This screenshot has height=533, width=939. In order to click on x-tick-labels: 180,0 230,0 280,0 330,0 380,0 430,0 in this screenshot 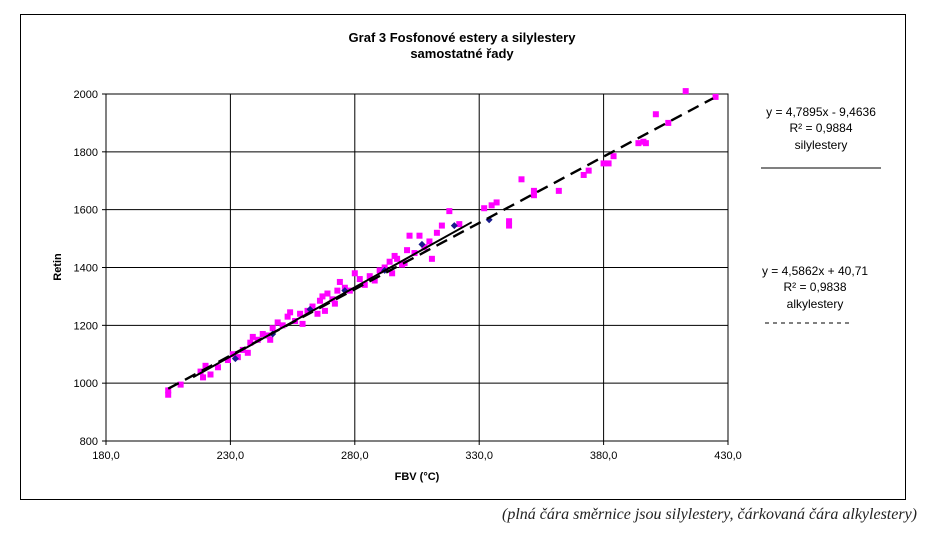, I will do `click(417, 451)`.